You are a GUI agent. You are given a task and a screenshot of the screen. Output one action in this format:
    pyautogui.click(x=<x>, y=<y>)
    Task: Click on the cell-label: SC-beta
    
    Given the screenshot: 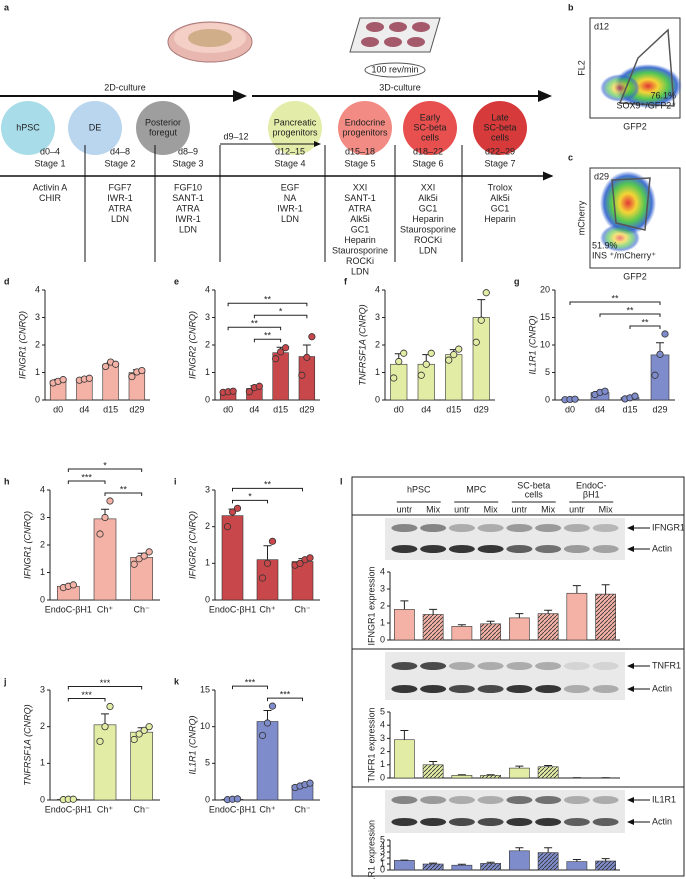 What is the action you would take?
    pyautogui.click(x=429, y=127)
    